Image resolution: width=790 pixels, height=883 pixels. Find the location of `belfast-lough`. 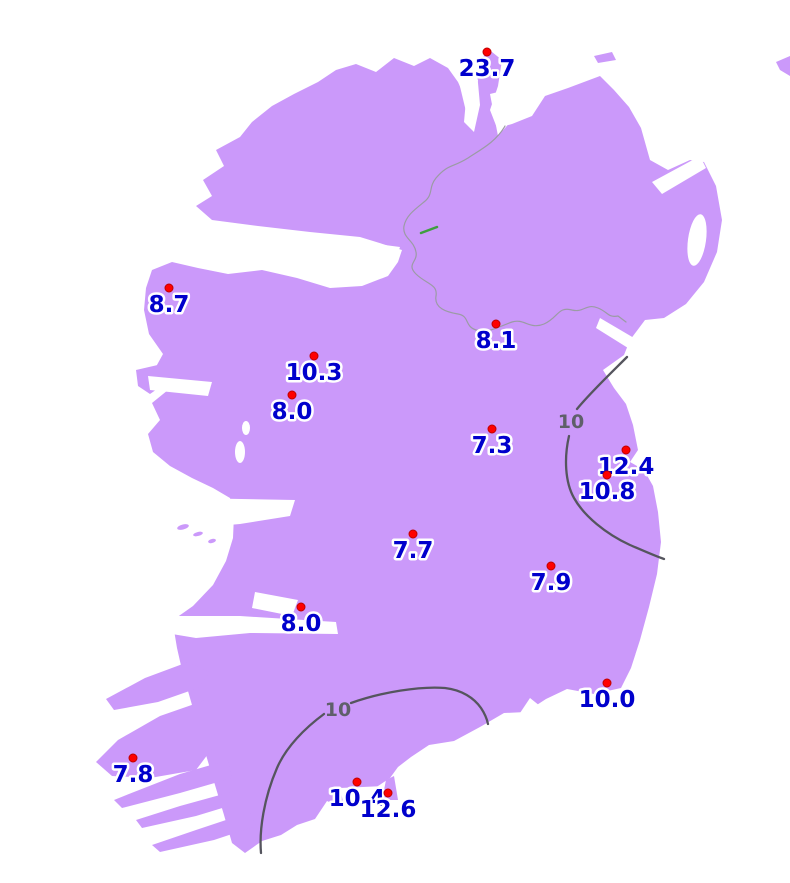

belfast-lough is located at coordinates (679, 175).